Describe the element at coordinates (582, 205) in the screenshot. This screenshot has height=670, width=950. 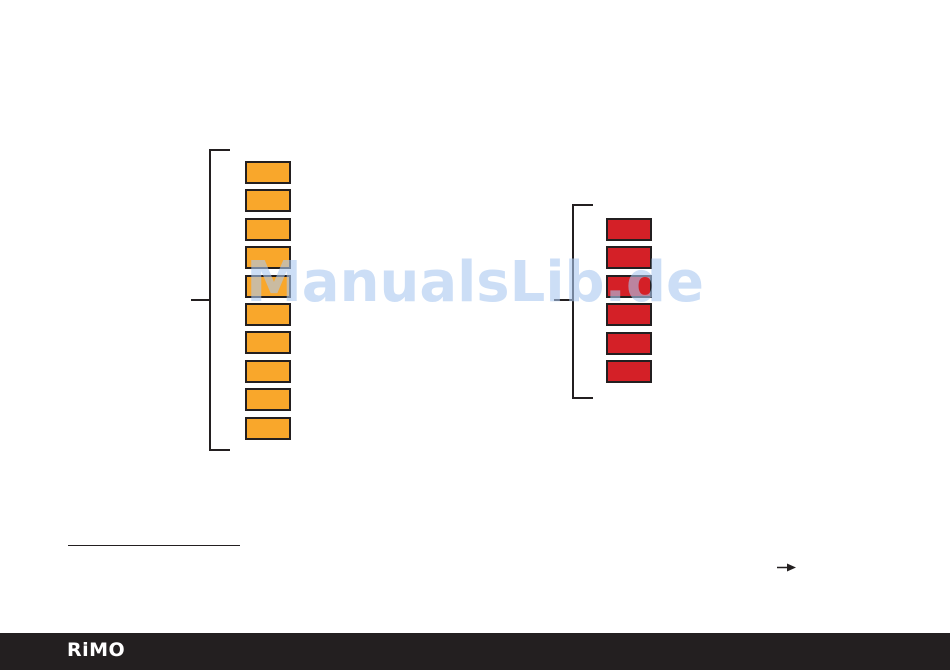
I see `right-bracket-top` at that location.